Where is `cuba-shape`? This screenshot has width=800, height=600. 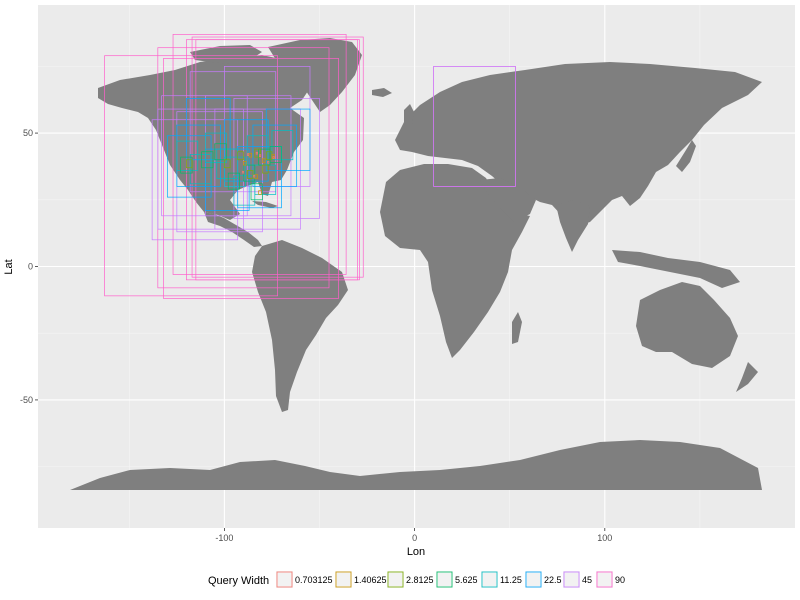 cuba-shape is located at coordinates (265, 204).